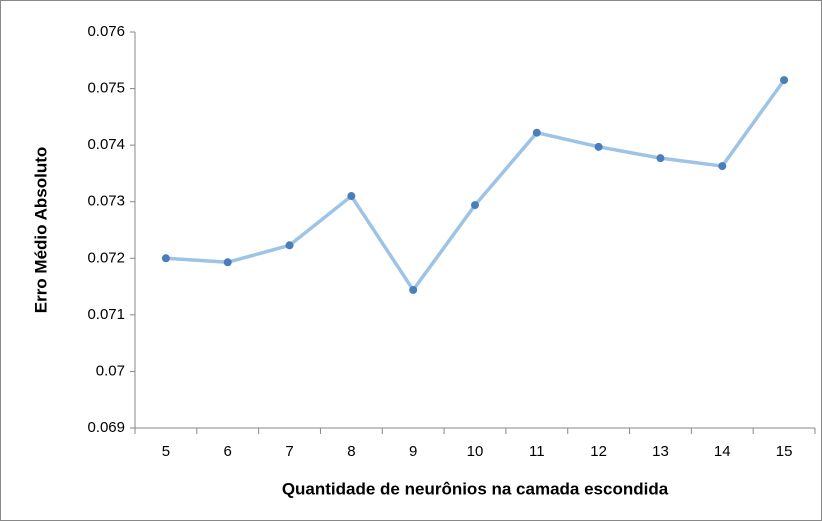 The height and width of the screenshot is (521, 822). I want to click on x-tick-label: 10, so click(475, 451).